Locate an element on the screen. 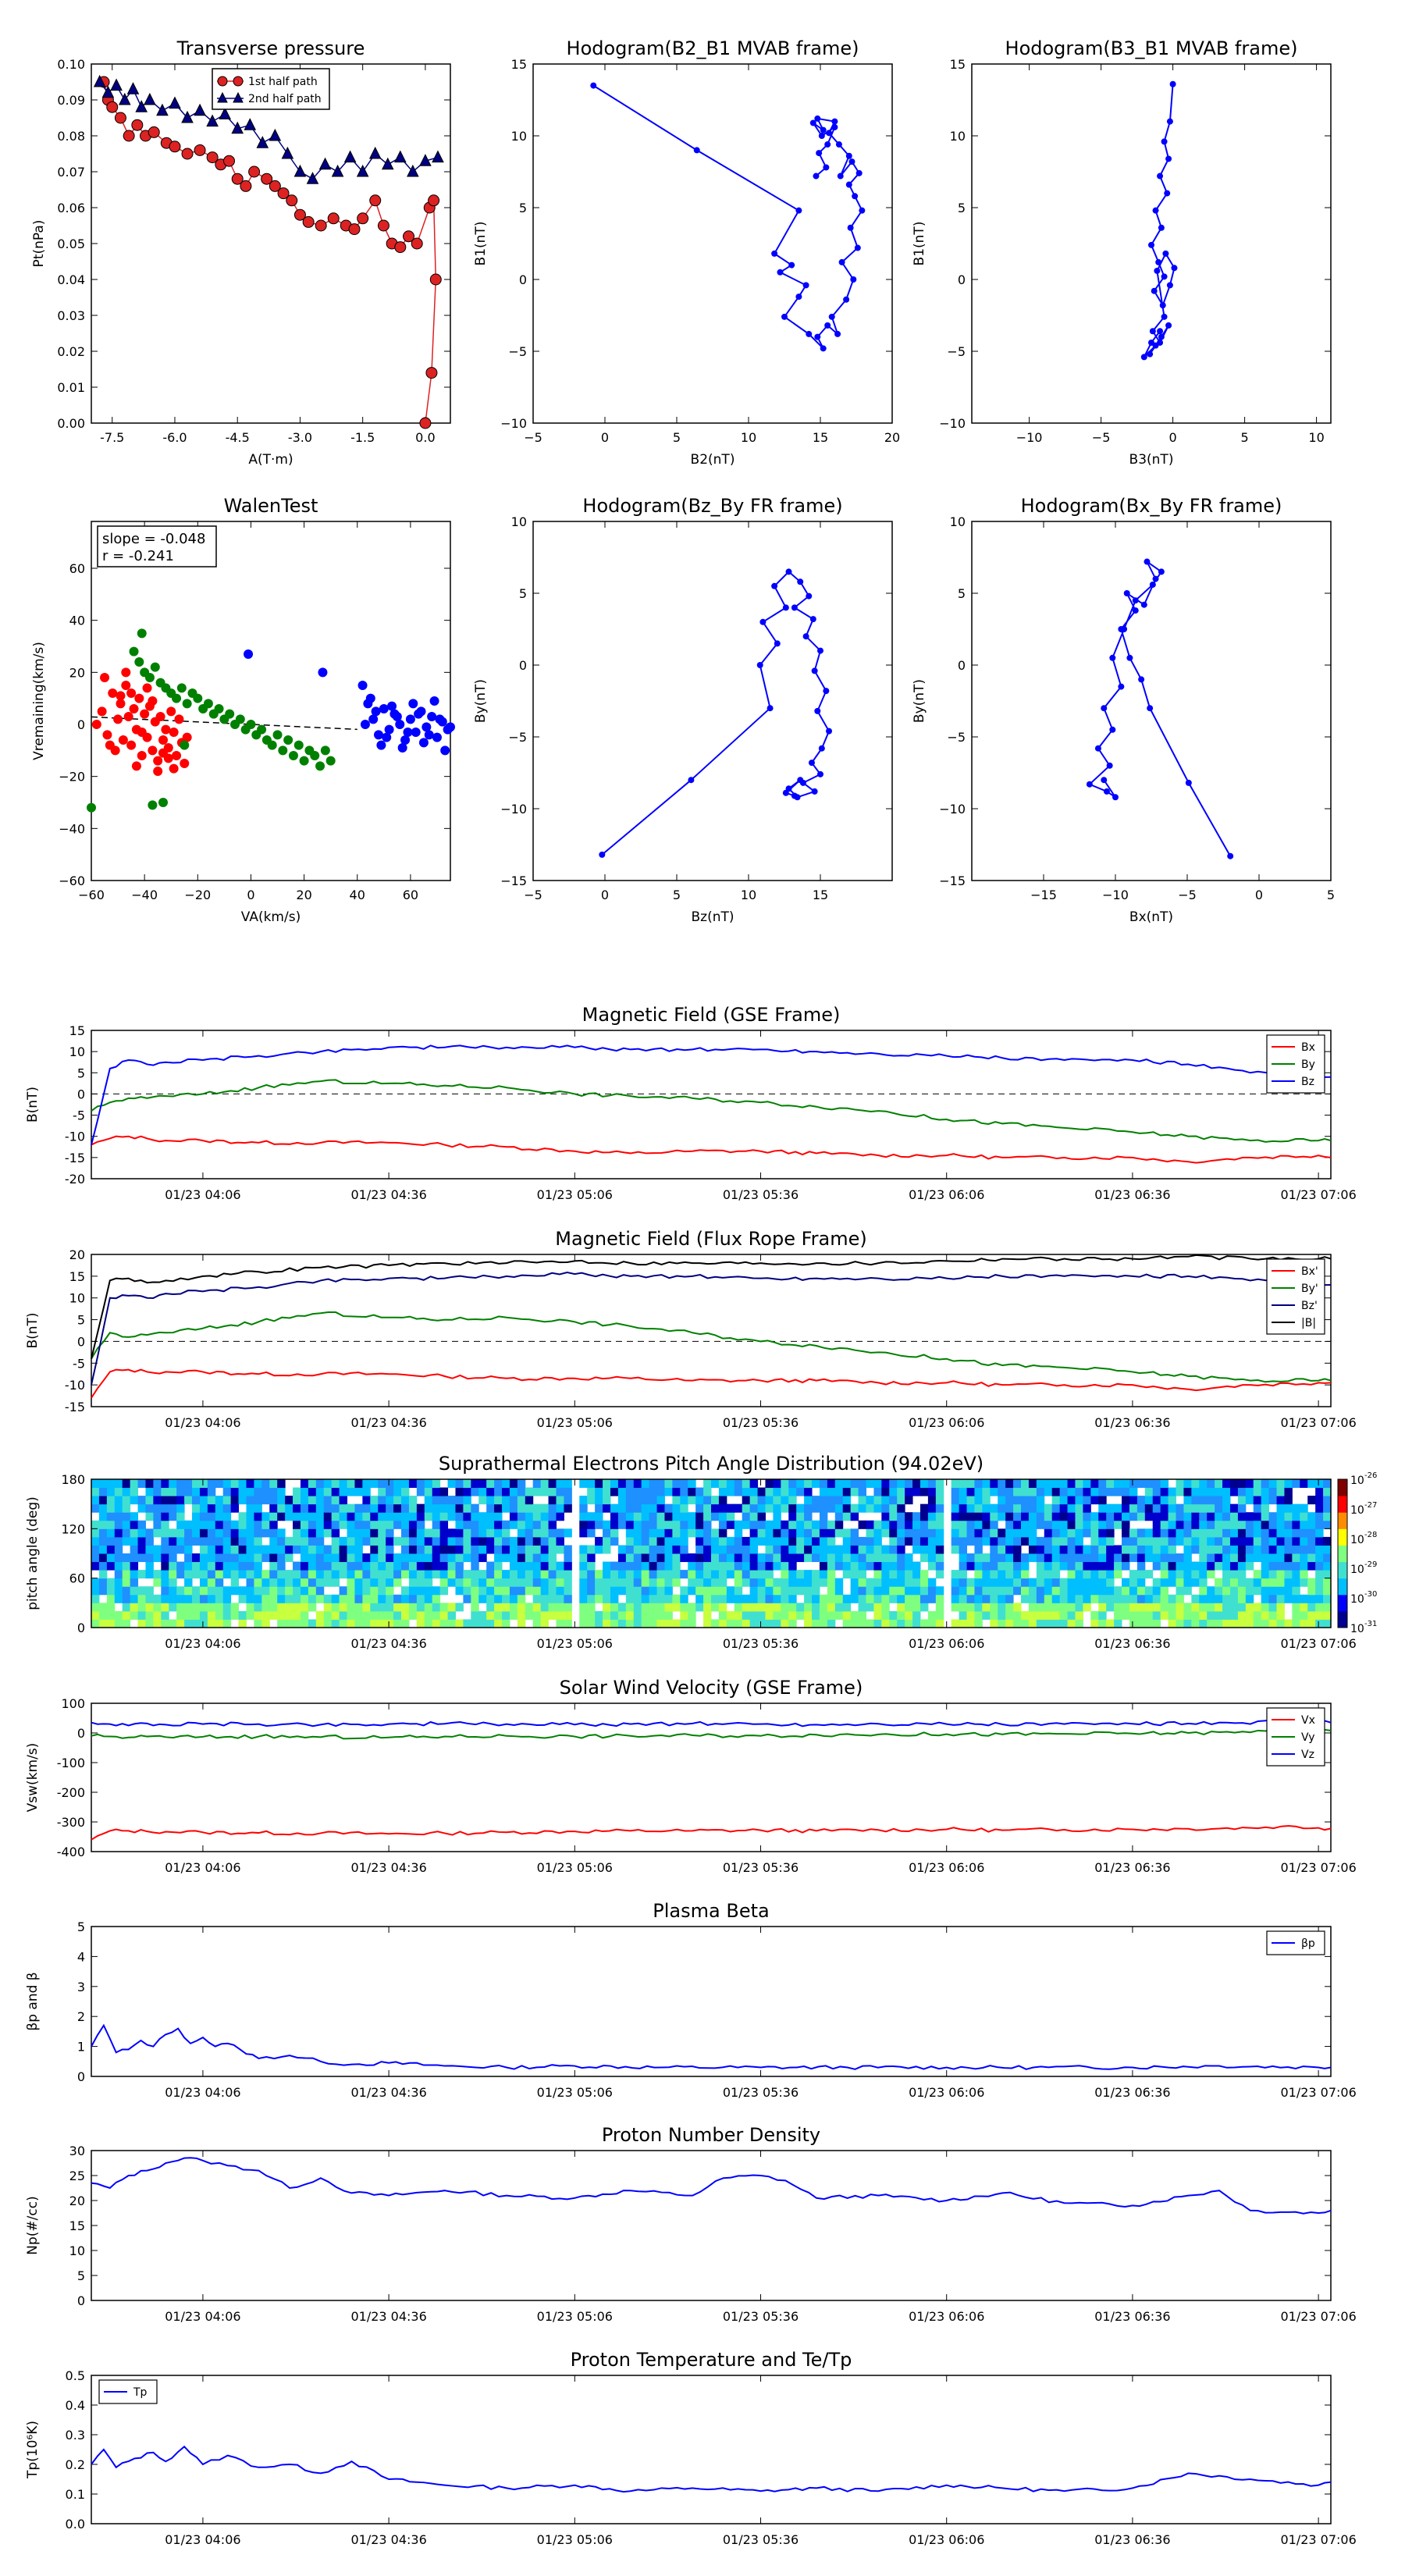 The width and height of the screenshot is (1405, 2576). hodogram-b3-b1-point is located at coordinates (1167, 193).